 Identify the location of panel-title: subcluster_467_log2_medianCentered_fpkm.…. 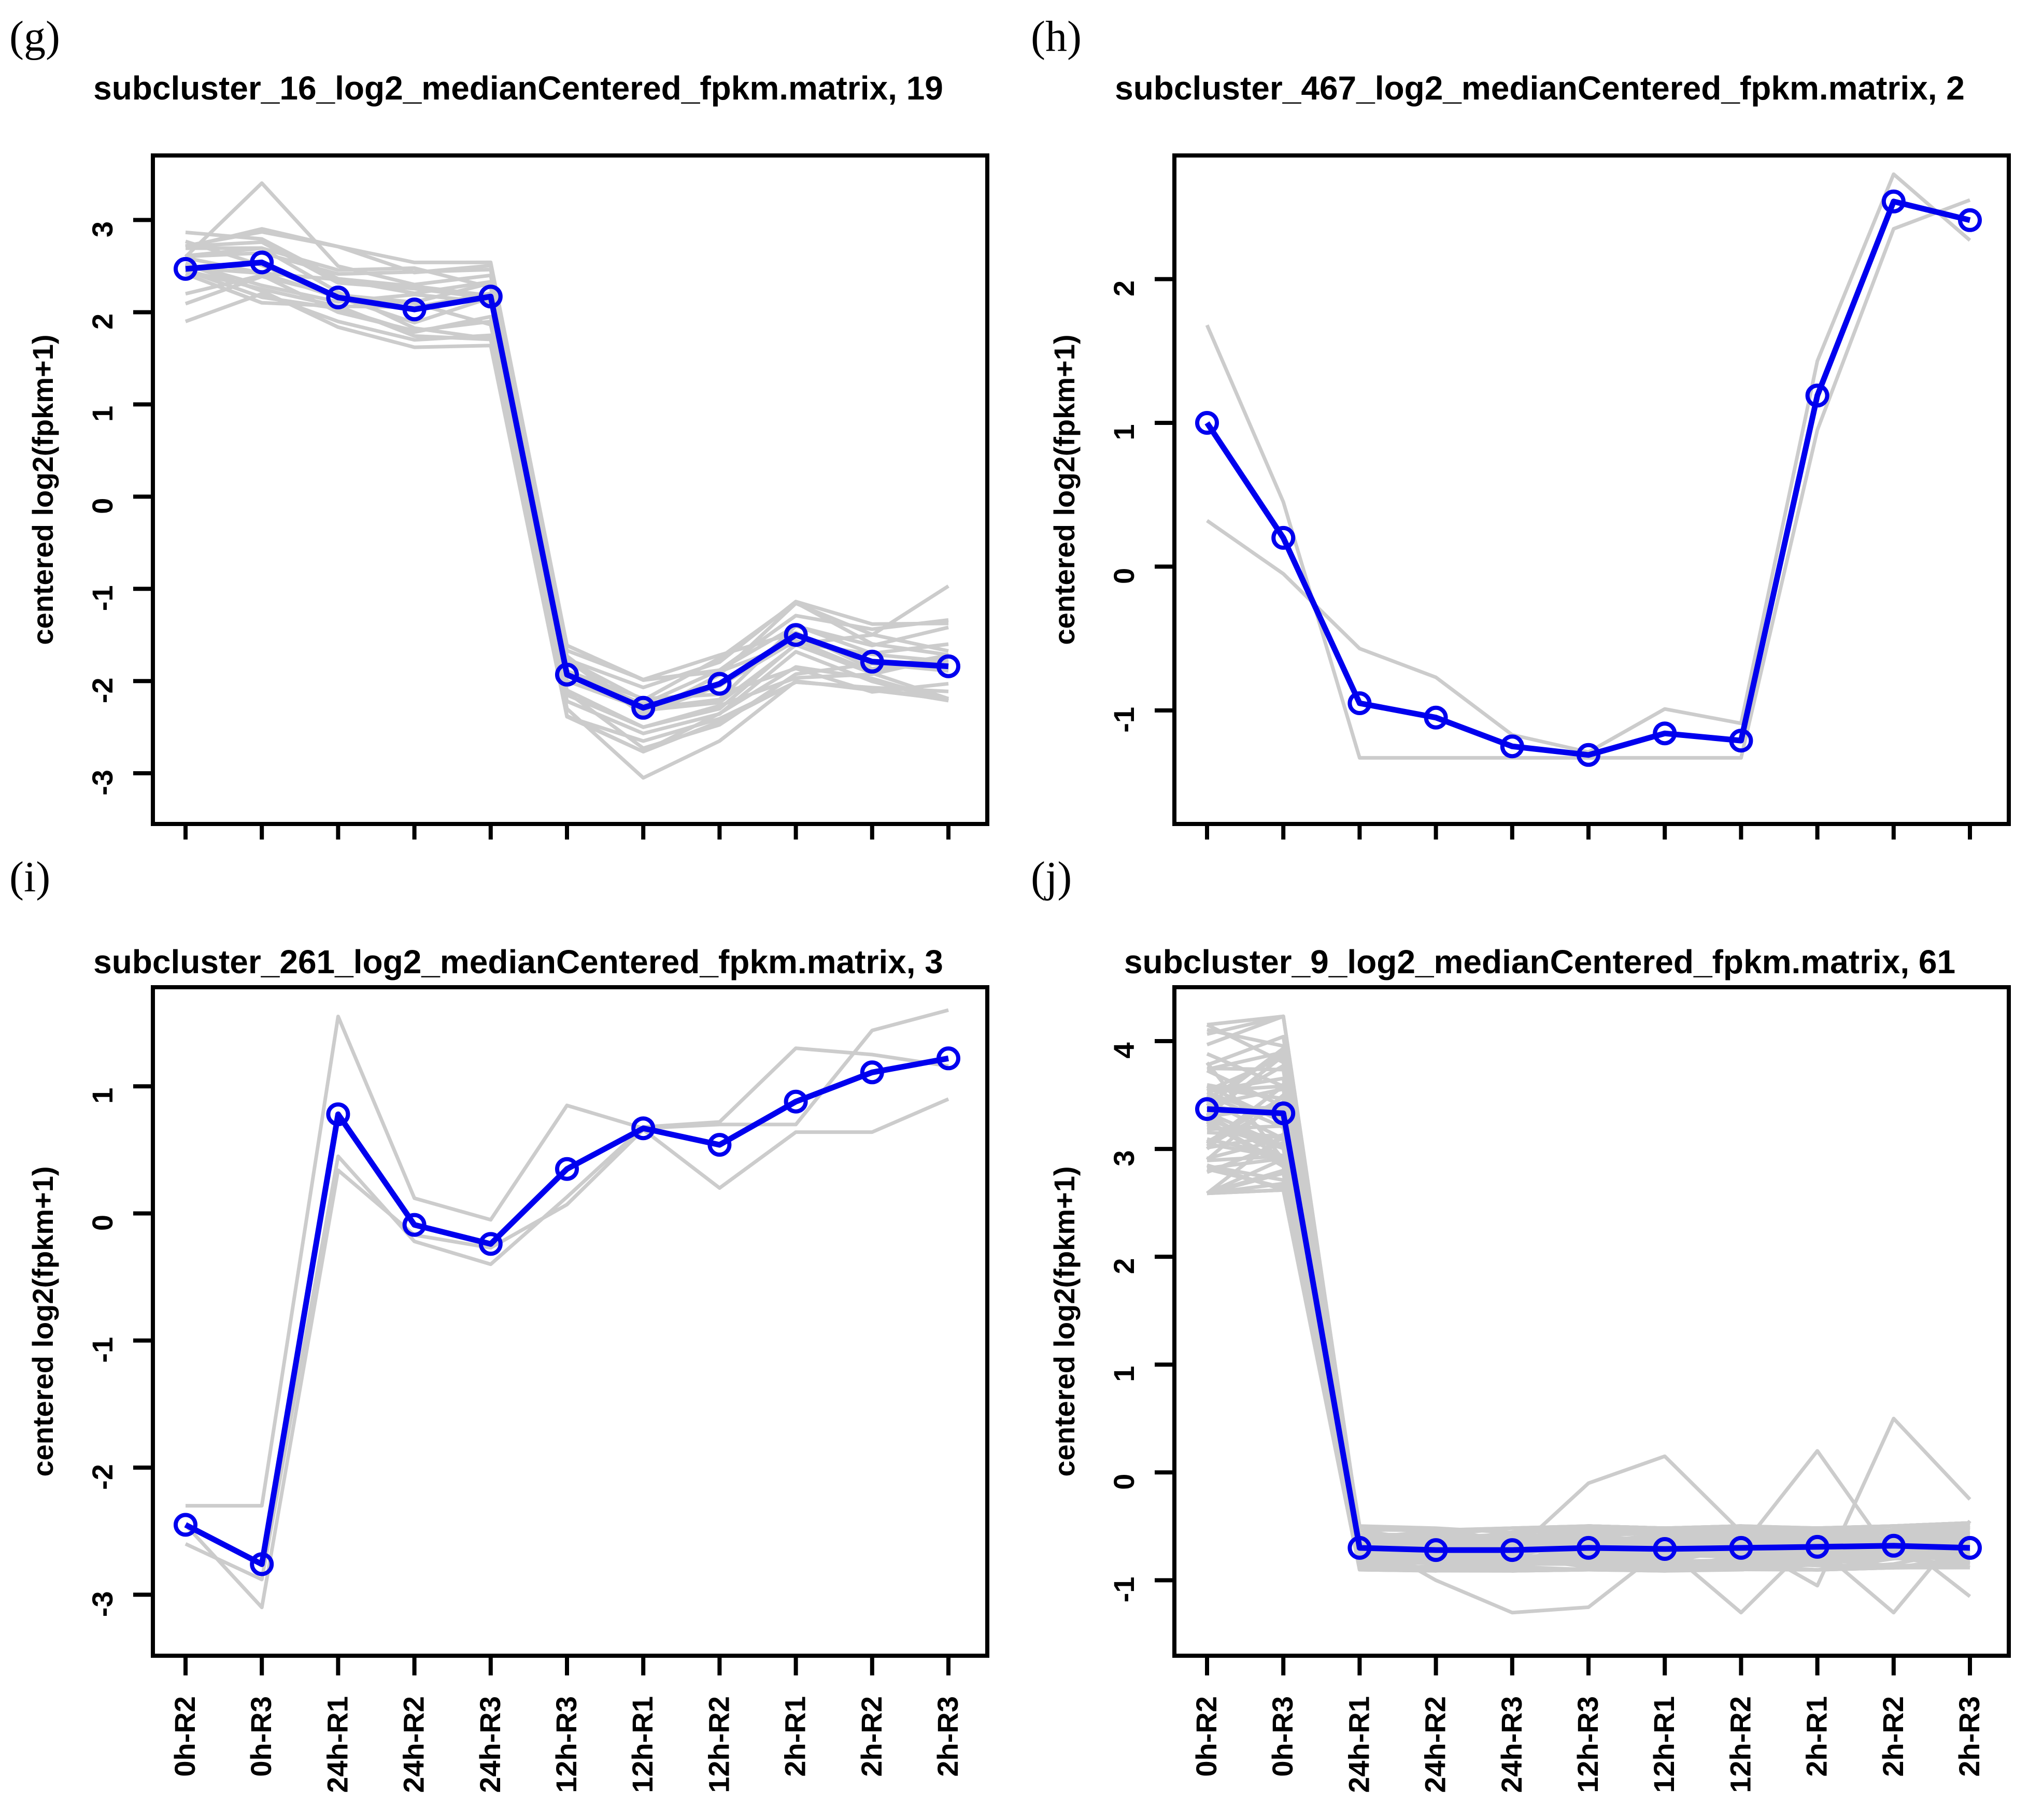
(1540, 88).